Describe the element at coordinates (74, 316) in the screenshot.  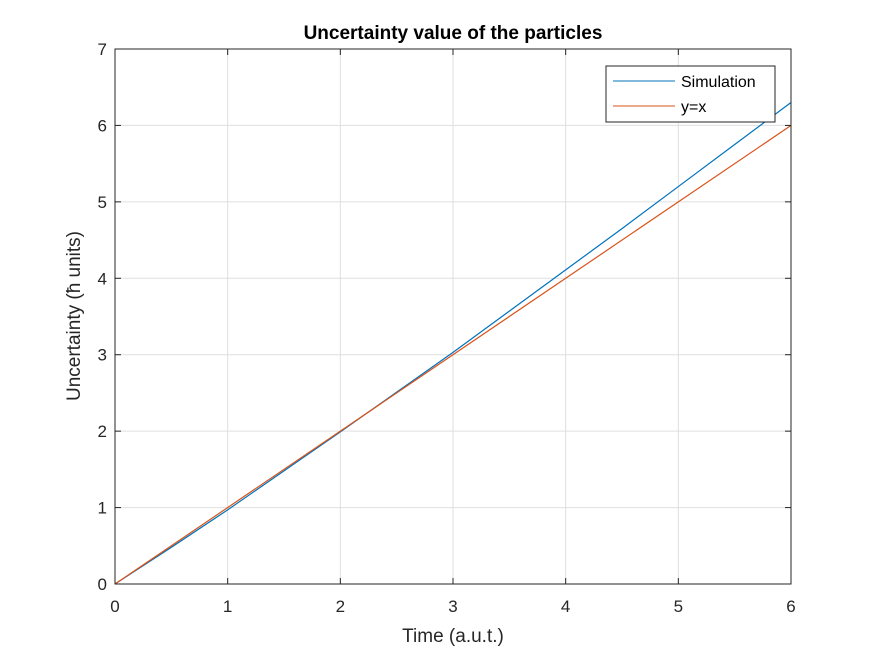
I see `y-axis-label: Uncertainty (ħ units)` at that location.